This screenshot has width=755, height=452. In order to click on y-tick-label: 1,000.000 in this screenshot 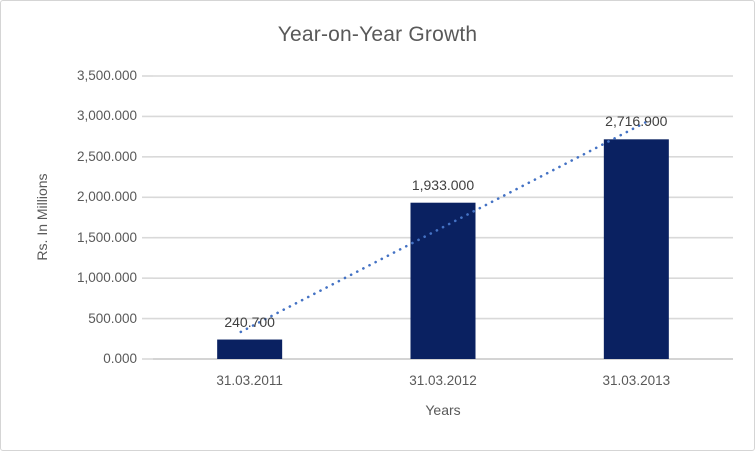, I will do `click(106, 278)`.